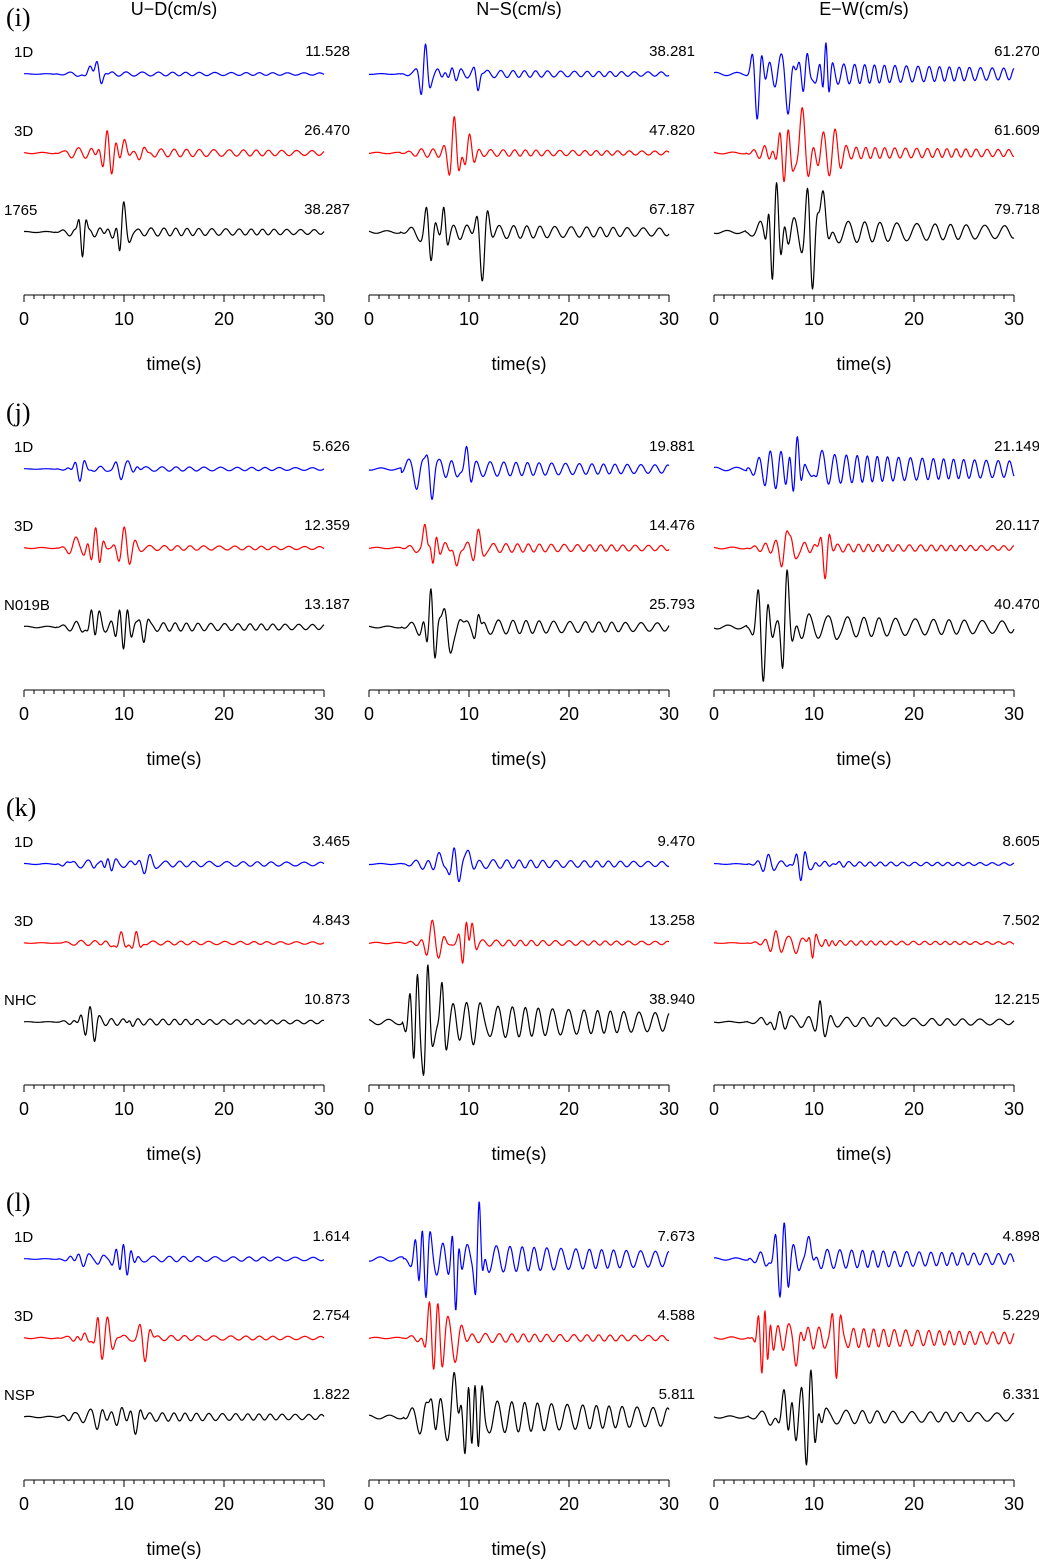  I want to click on peak-value: 19.881, so click(672, 446).